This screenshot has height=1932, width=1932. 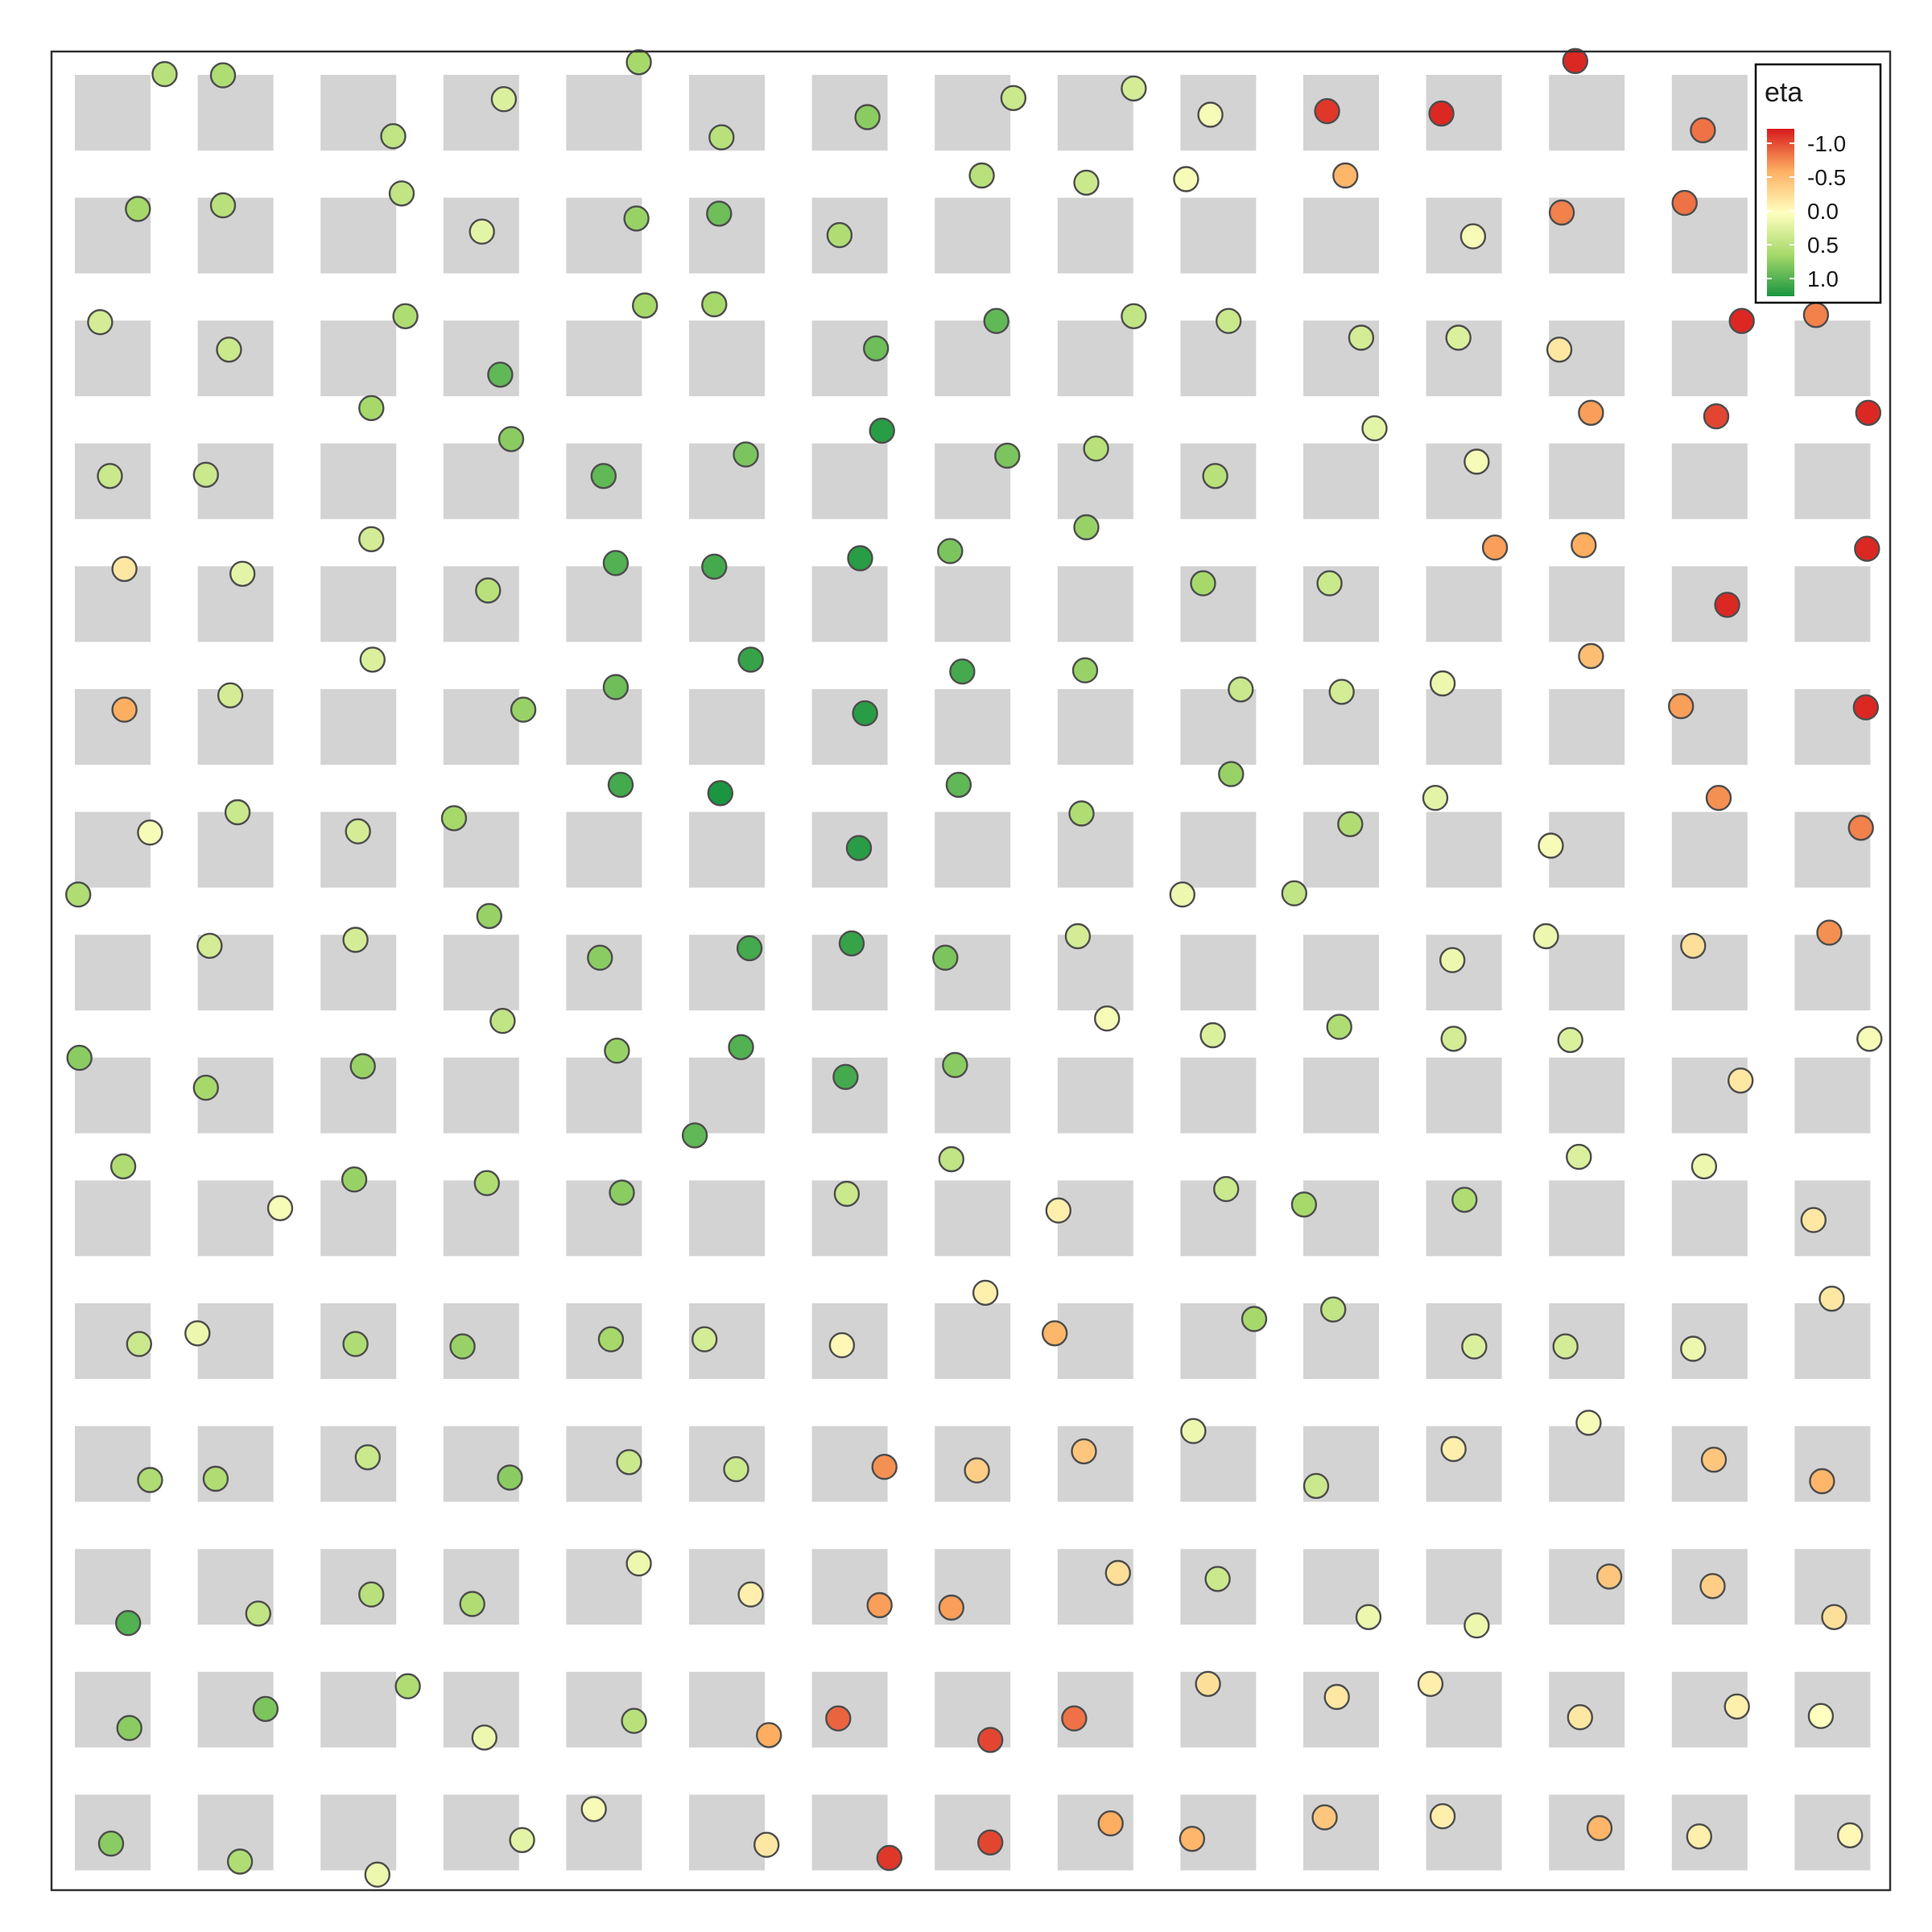 I want to click on legend-ticks: -1.0 -0.5 0.0 0.5 1.0, so click(x=1806, y=211).